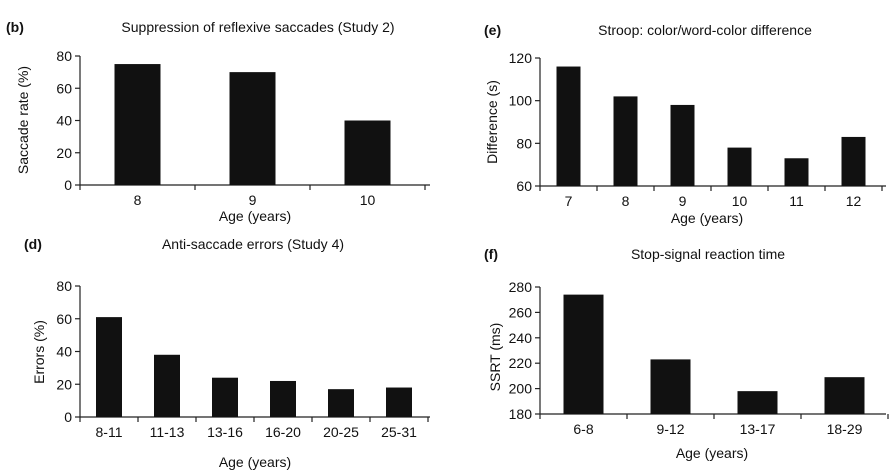 This screenshot has height=471, width=893. I want to click on panel-label-b: (b), so click(15, 27).